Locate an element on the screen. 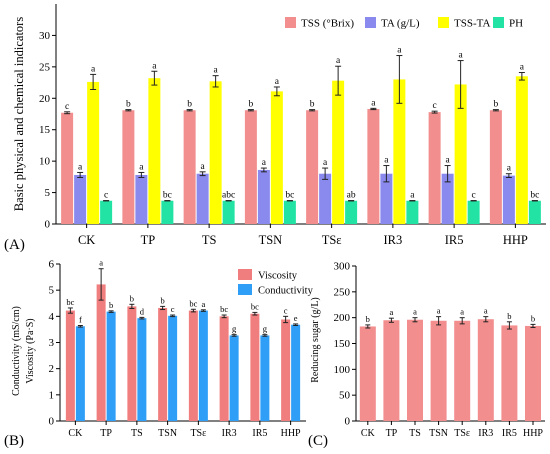  legend-label-tss-ta: TSS-TA is located at coordinates (472, 24).